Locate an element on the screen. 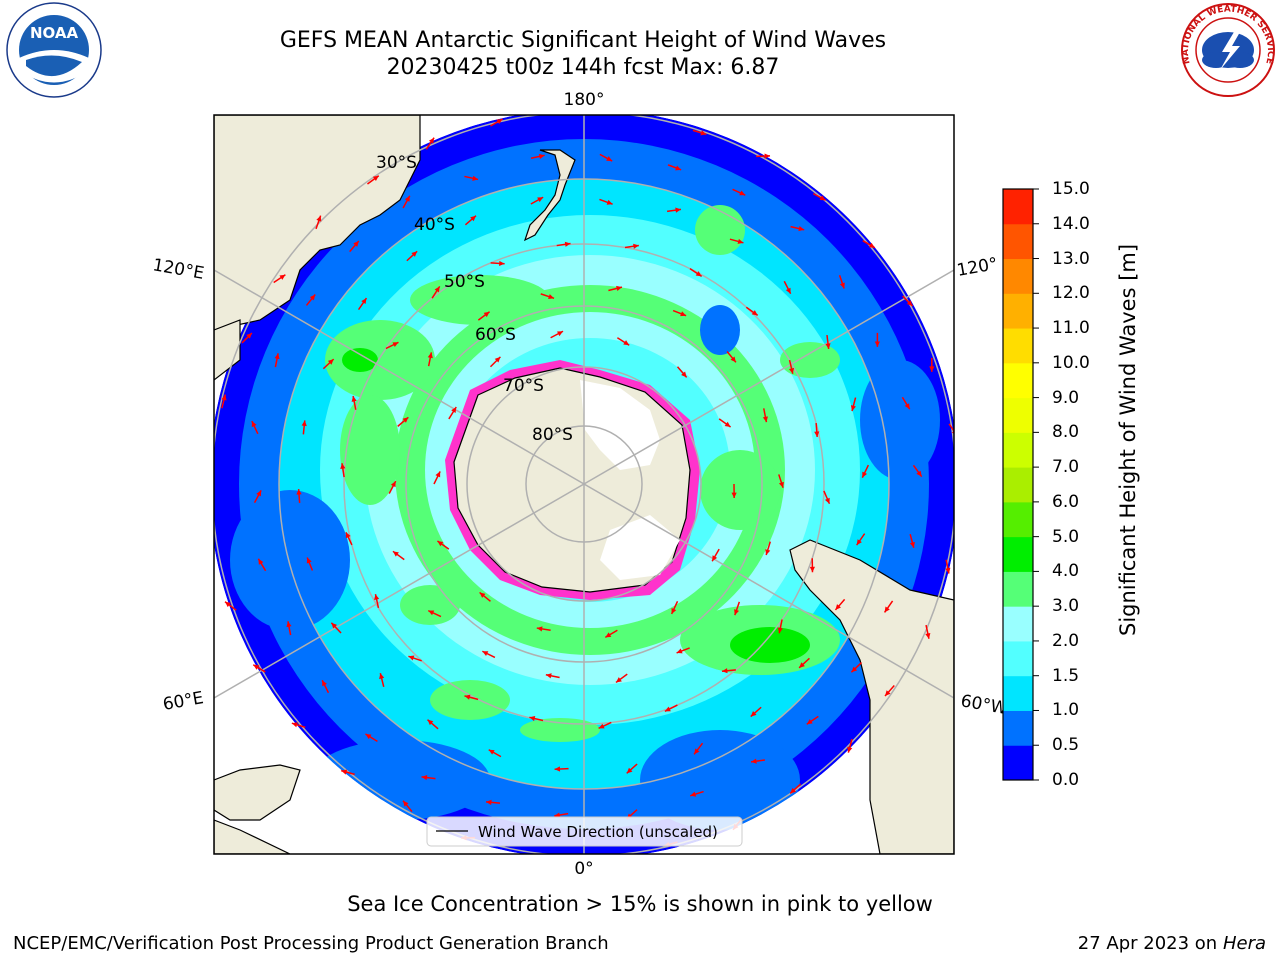 The width and height of the screenshot is (1280, 960). lon-label-120e: 120°E is located at coordinates (178, 269).